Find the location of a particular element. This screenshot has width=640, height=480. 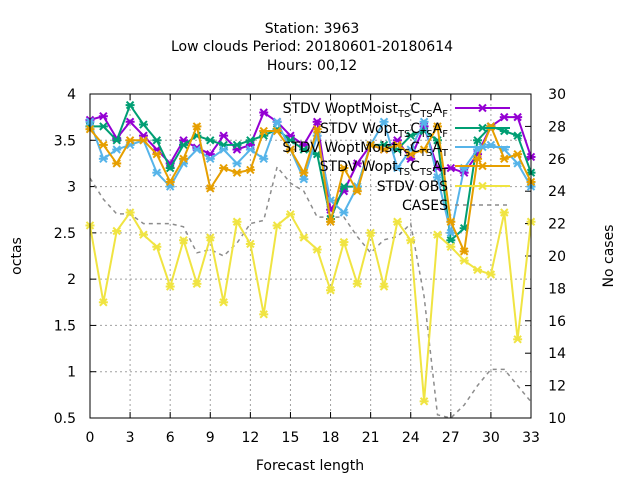

title-line3: Hours: 00,12 is located at coordinates (312, 66).